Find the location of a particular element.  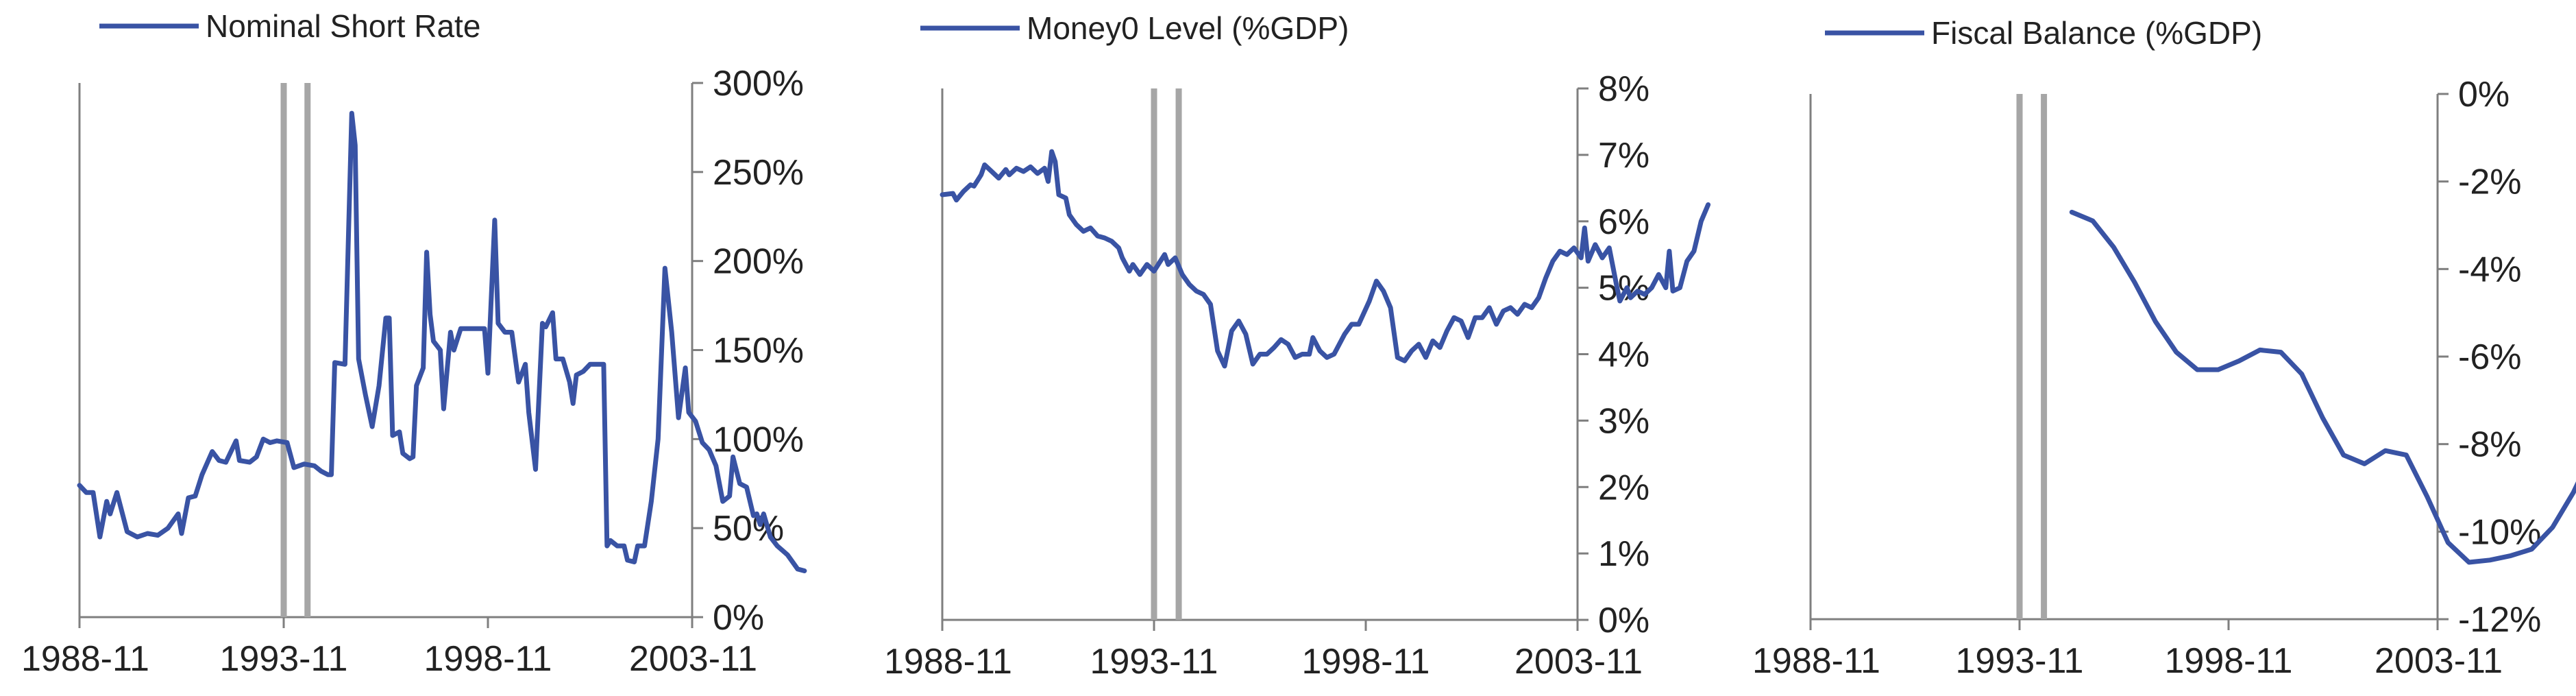

y-tick-label: 250% is located at coordinates (759, 173).